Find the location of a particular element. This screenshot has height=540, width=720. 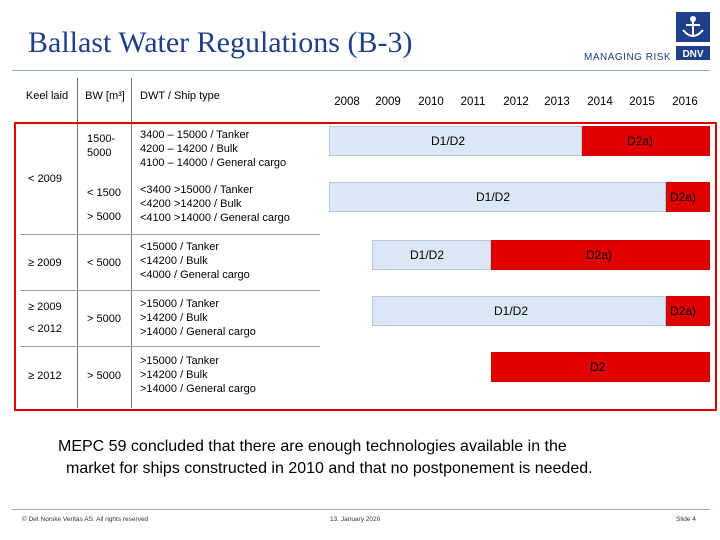

footer-date: 13. January 2020 is located at coordinates (355, 519).